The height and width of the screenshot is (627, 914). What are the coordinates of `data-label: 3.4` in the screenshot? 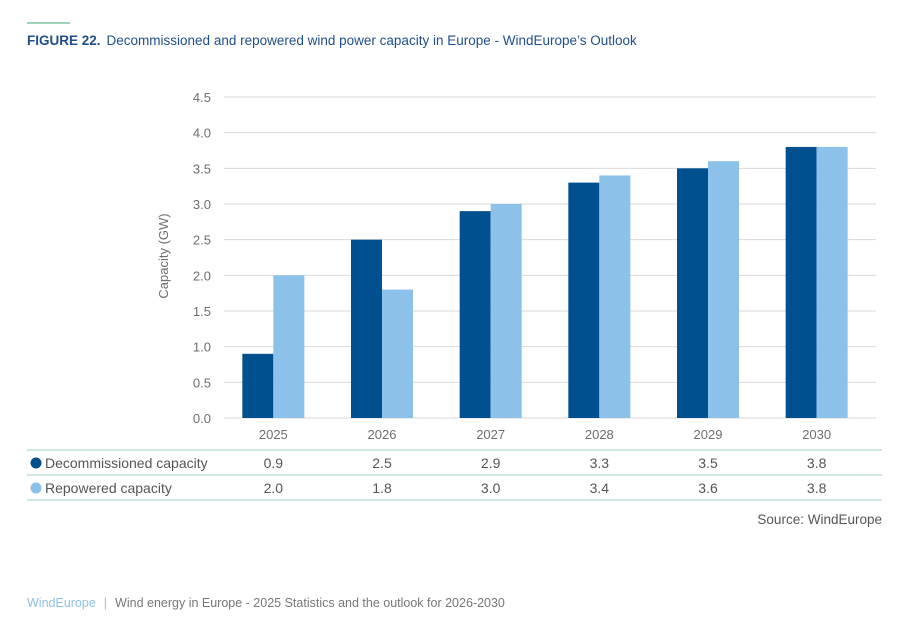 It's located at (600, 488).